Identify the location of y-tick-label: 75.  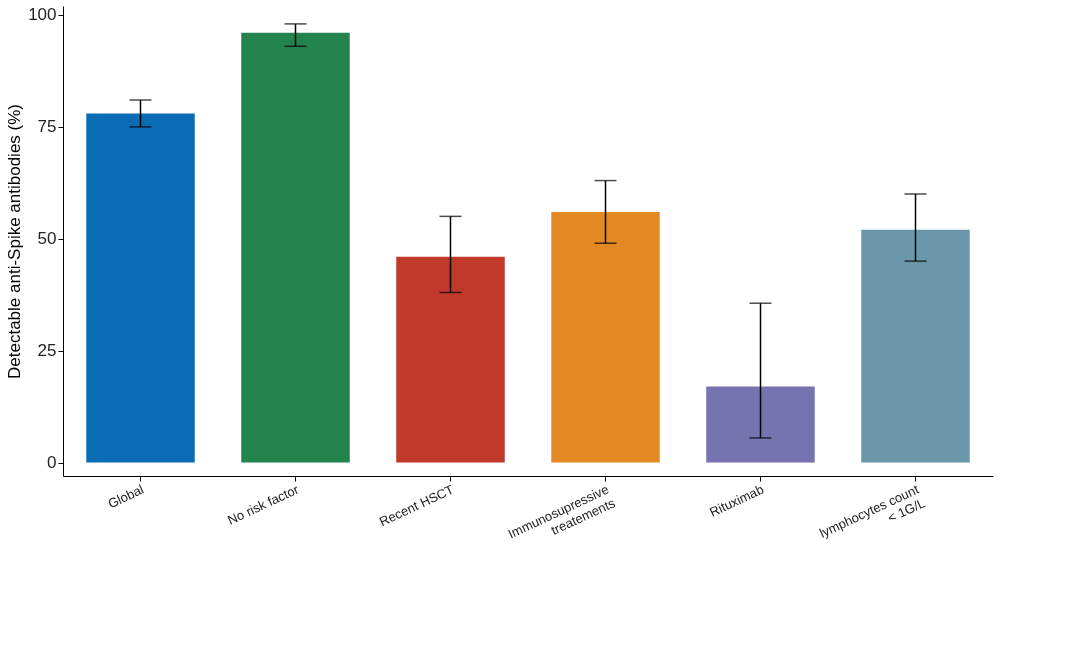
(47, 127).